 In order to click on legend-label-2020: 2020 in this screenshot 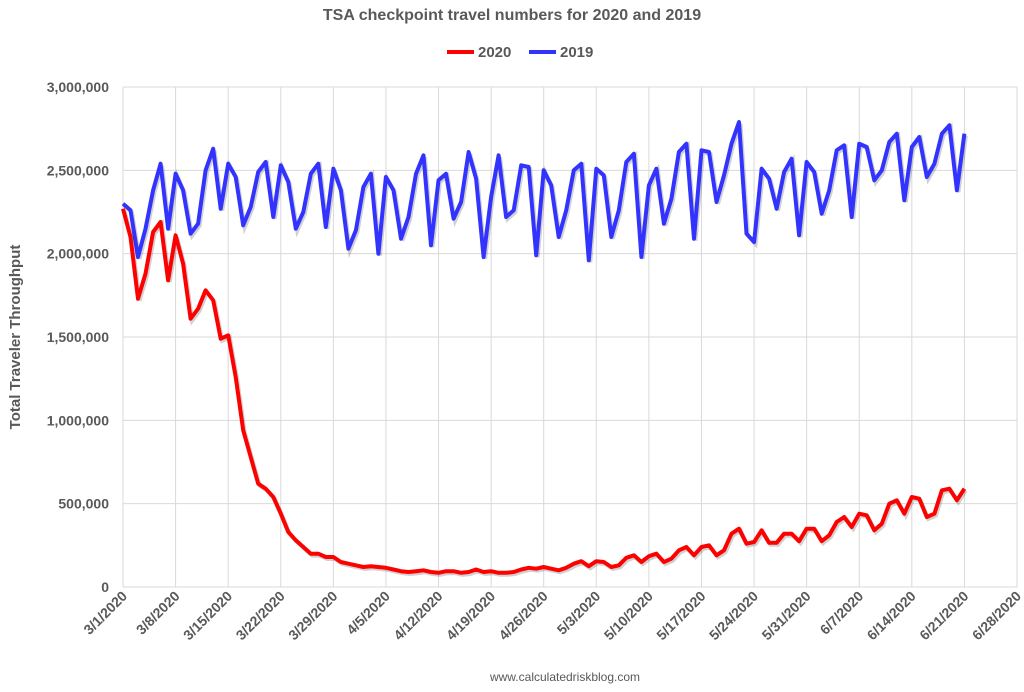, I will do `click(494, 52)`.